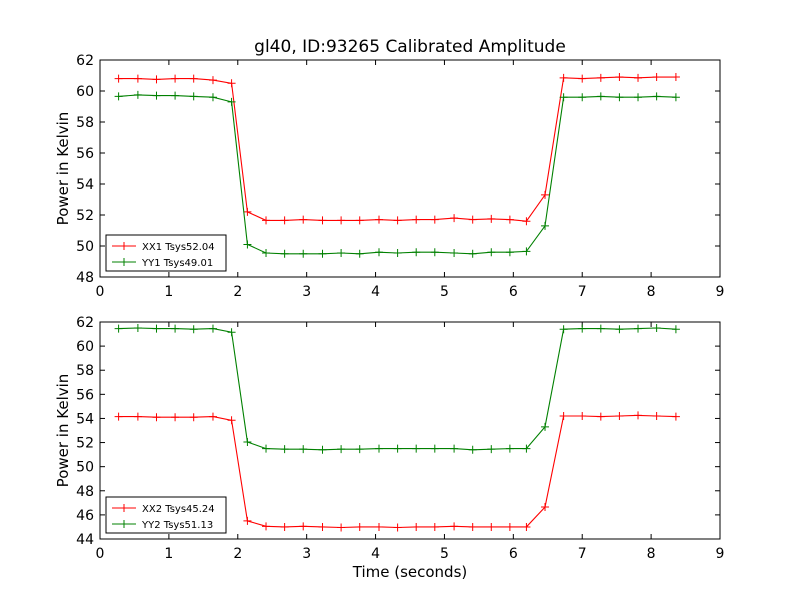 This screenshot has width=800, height=600. What do you see at coordinates (651, 554) in the screenshot?
I see `x-tick-label: 8` at bounding box center [651, 554].